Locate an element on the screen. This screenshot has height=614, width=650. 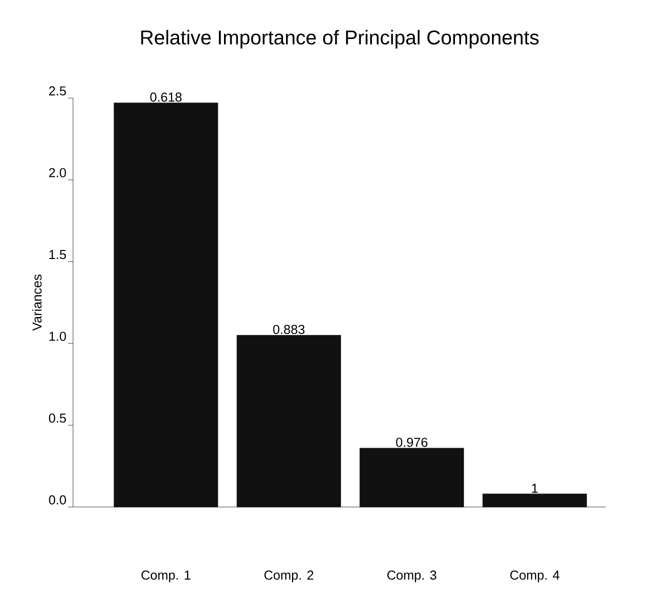
y-tick-label: 2.5 is located at coordinates (57, 91).